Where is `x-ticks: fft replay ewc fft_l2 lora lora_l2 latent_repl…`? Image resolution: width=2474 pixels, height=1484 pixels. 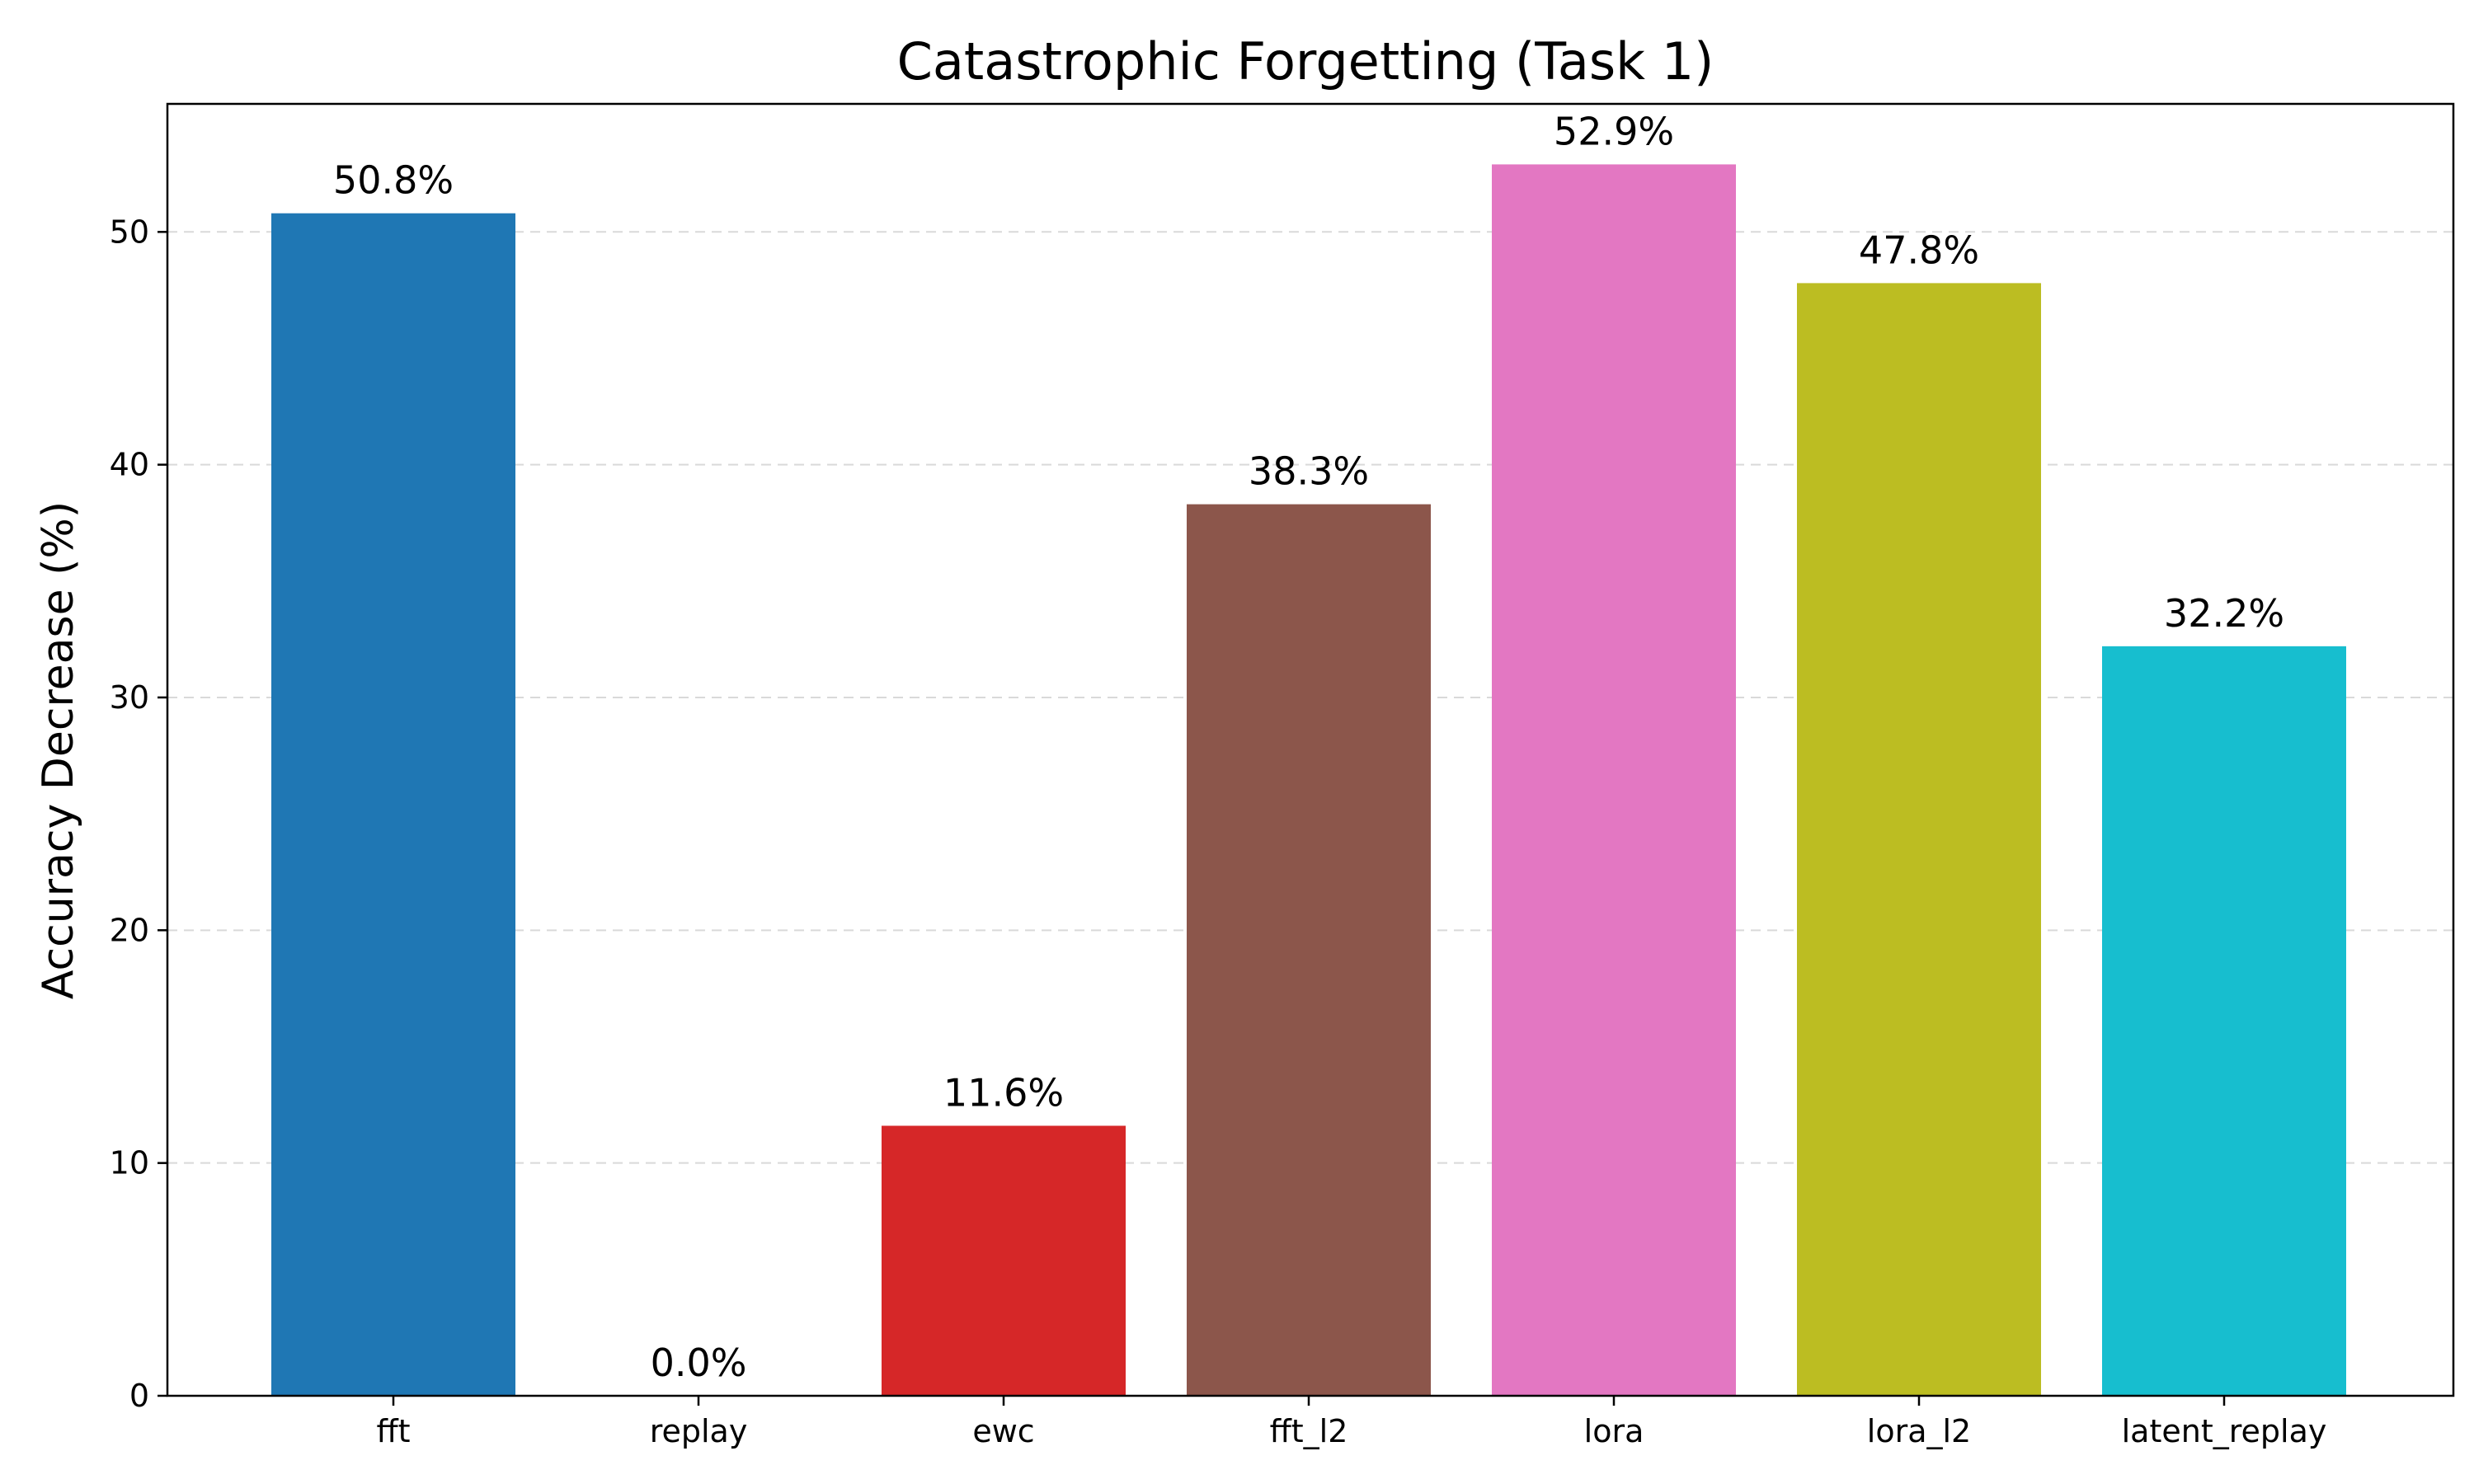
x-ticks: fft replay ewc fft_l2 lora lora_l2 latent_repl… is located at coordinates (1351, 1422).